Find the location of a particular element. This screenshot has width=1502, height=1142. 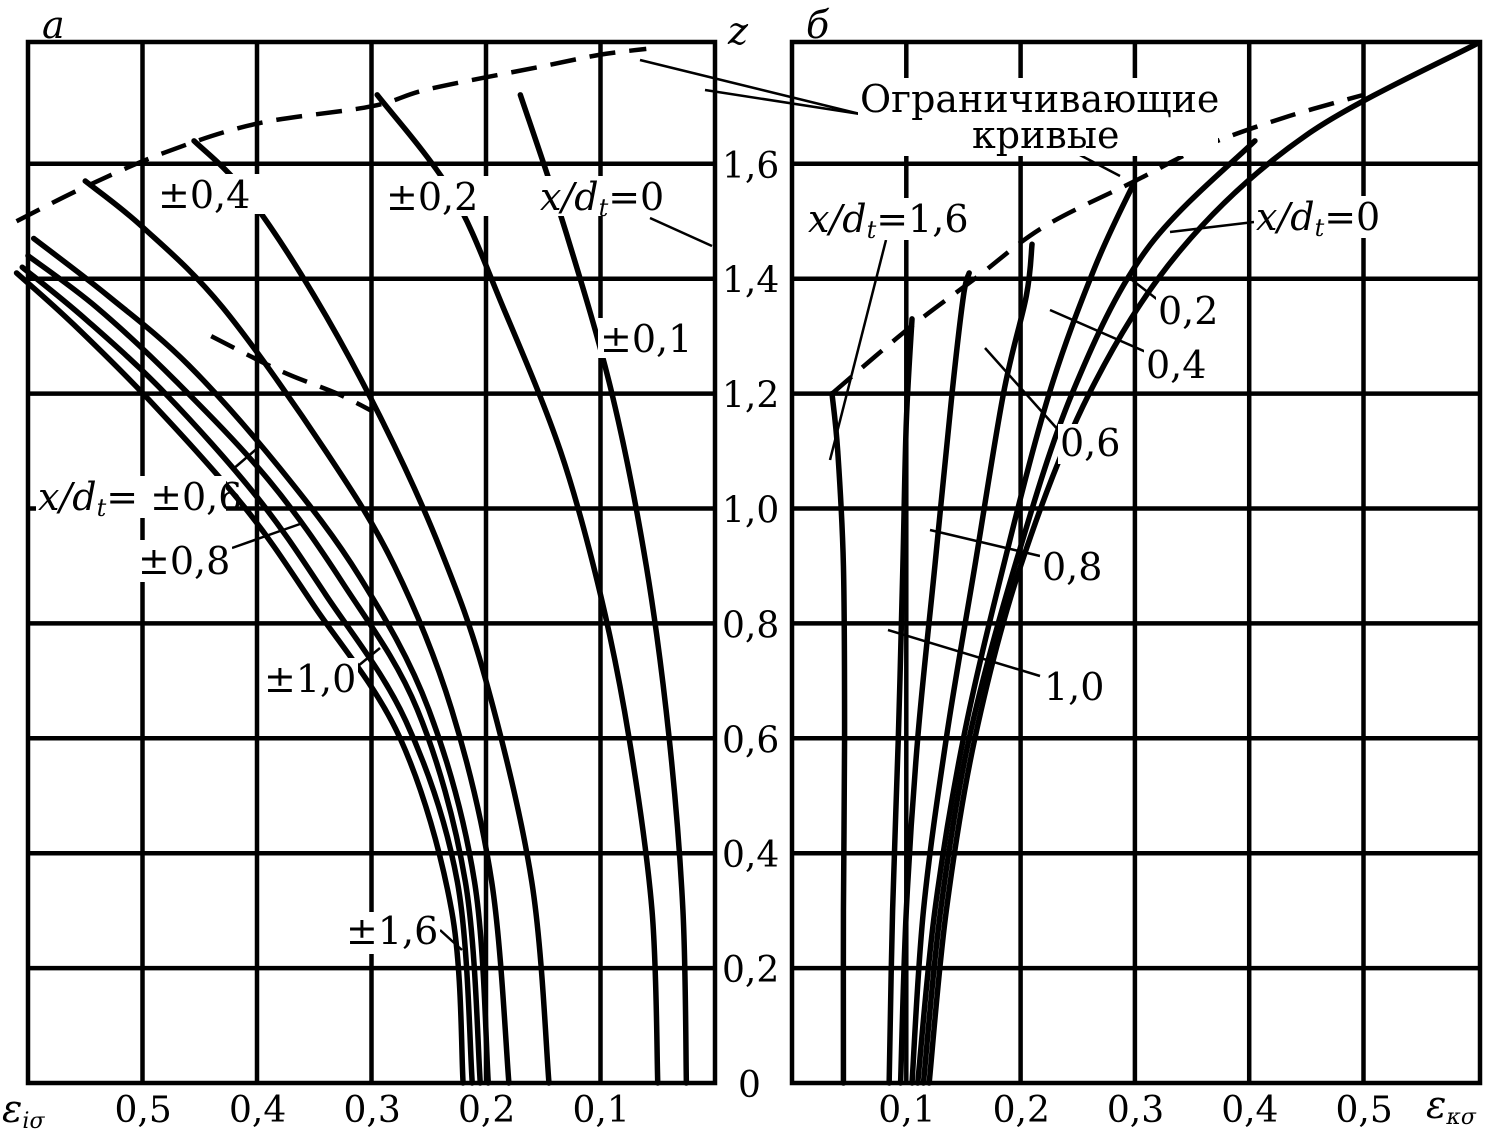

x-tick-a-1: 0,4 is located at coordinates (257, 1110).